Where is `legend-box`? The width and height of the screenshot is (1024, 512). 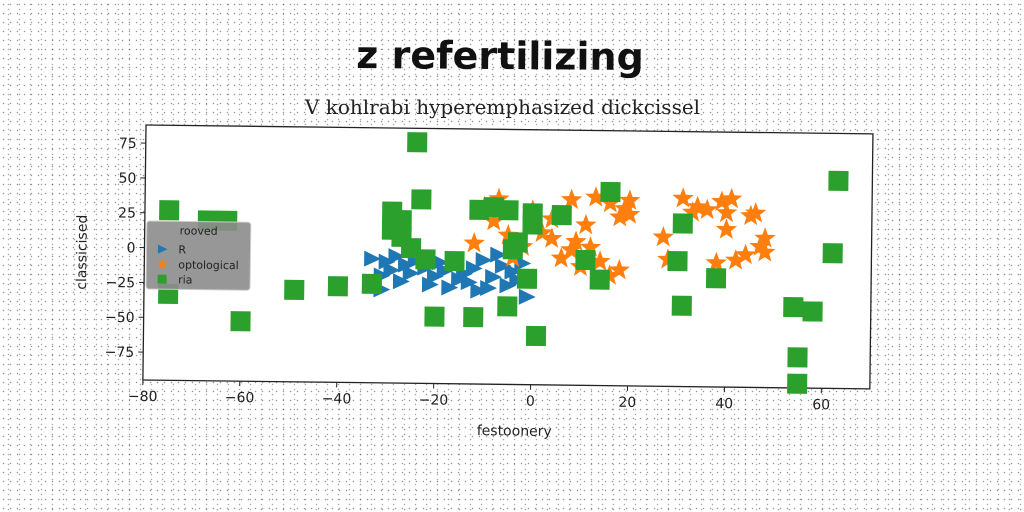
legend-box is located at coordinates (198, 255).